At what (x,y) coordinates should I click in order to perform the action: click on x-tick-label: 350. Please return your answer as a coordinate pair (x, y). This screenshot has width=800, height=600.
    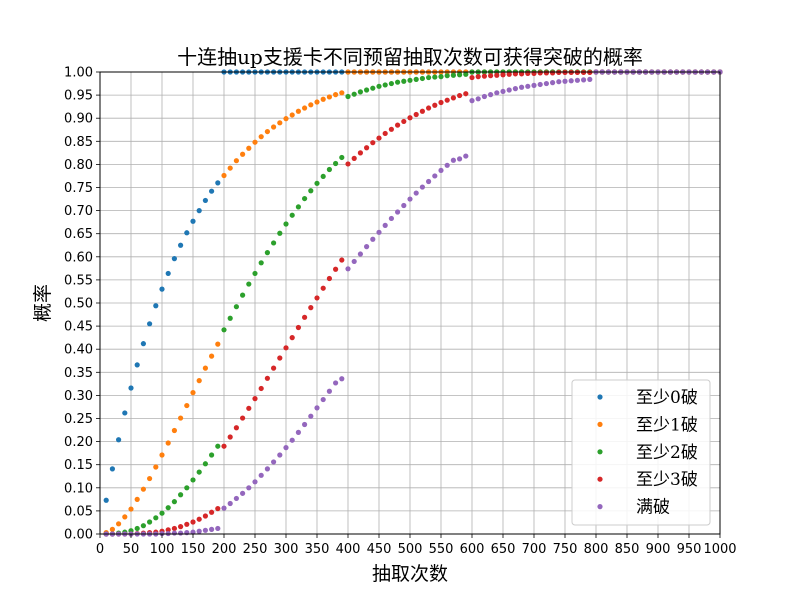
    Looking at the image, I should click on (317, 549).